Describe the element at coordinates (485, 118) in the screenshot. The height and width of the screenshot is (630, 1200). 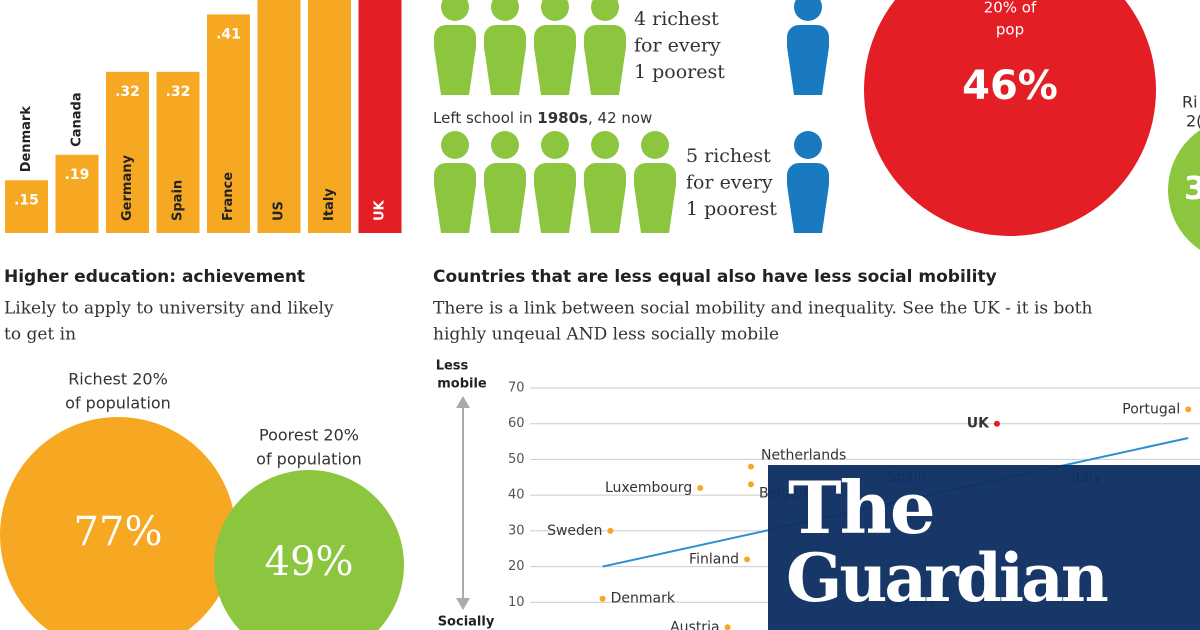
I see `caption-text: Left school in` at that location.